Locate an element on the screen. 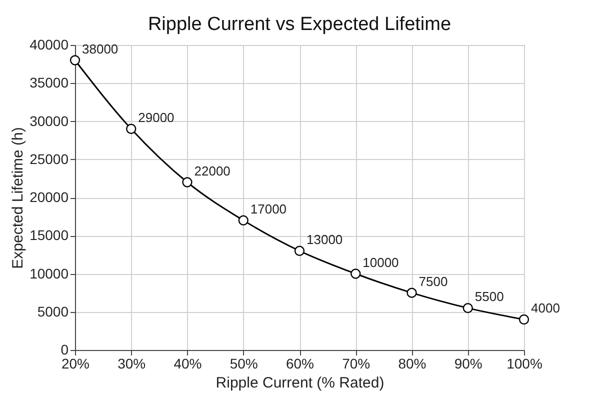 The width and height of the screenshot is (600, 400). y-tick-label: 30000 is located at coordinates (49, 120).